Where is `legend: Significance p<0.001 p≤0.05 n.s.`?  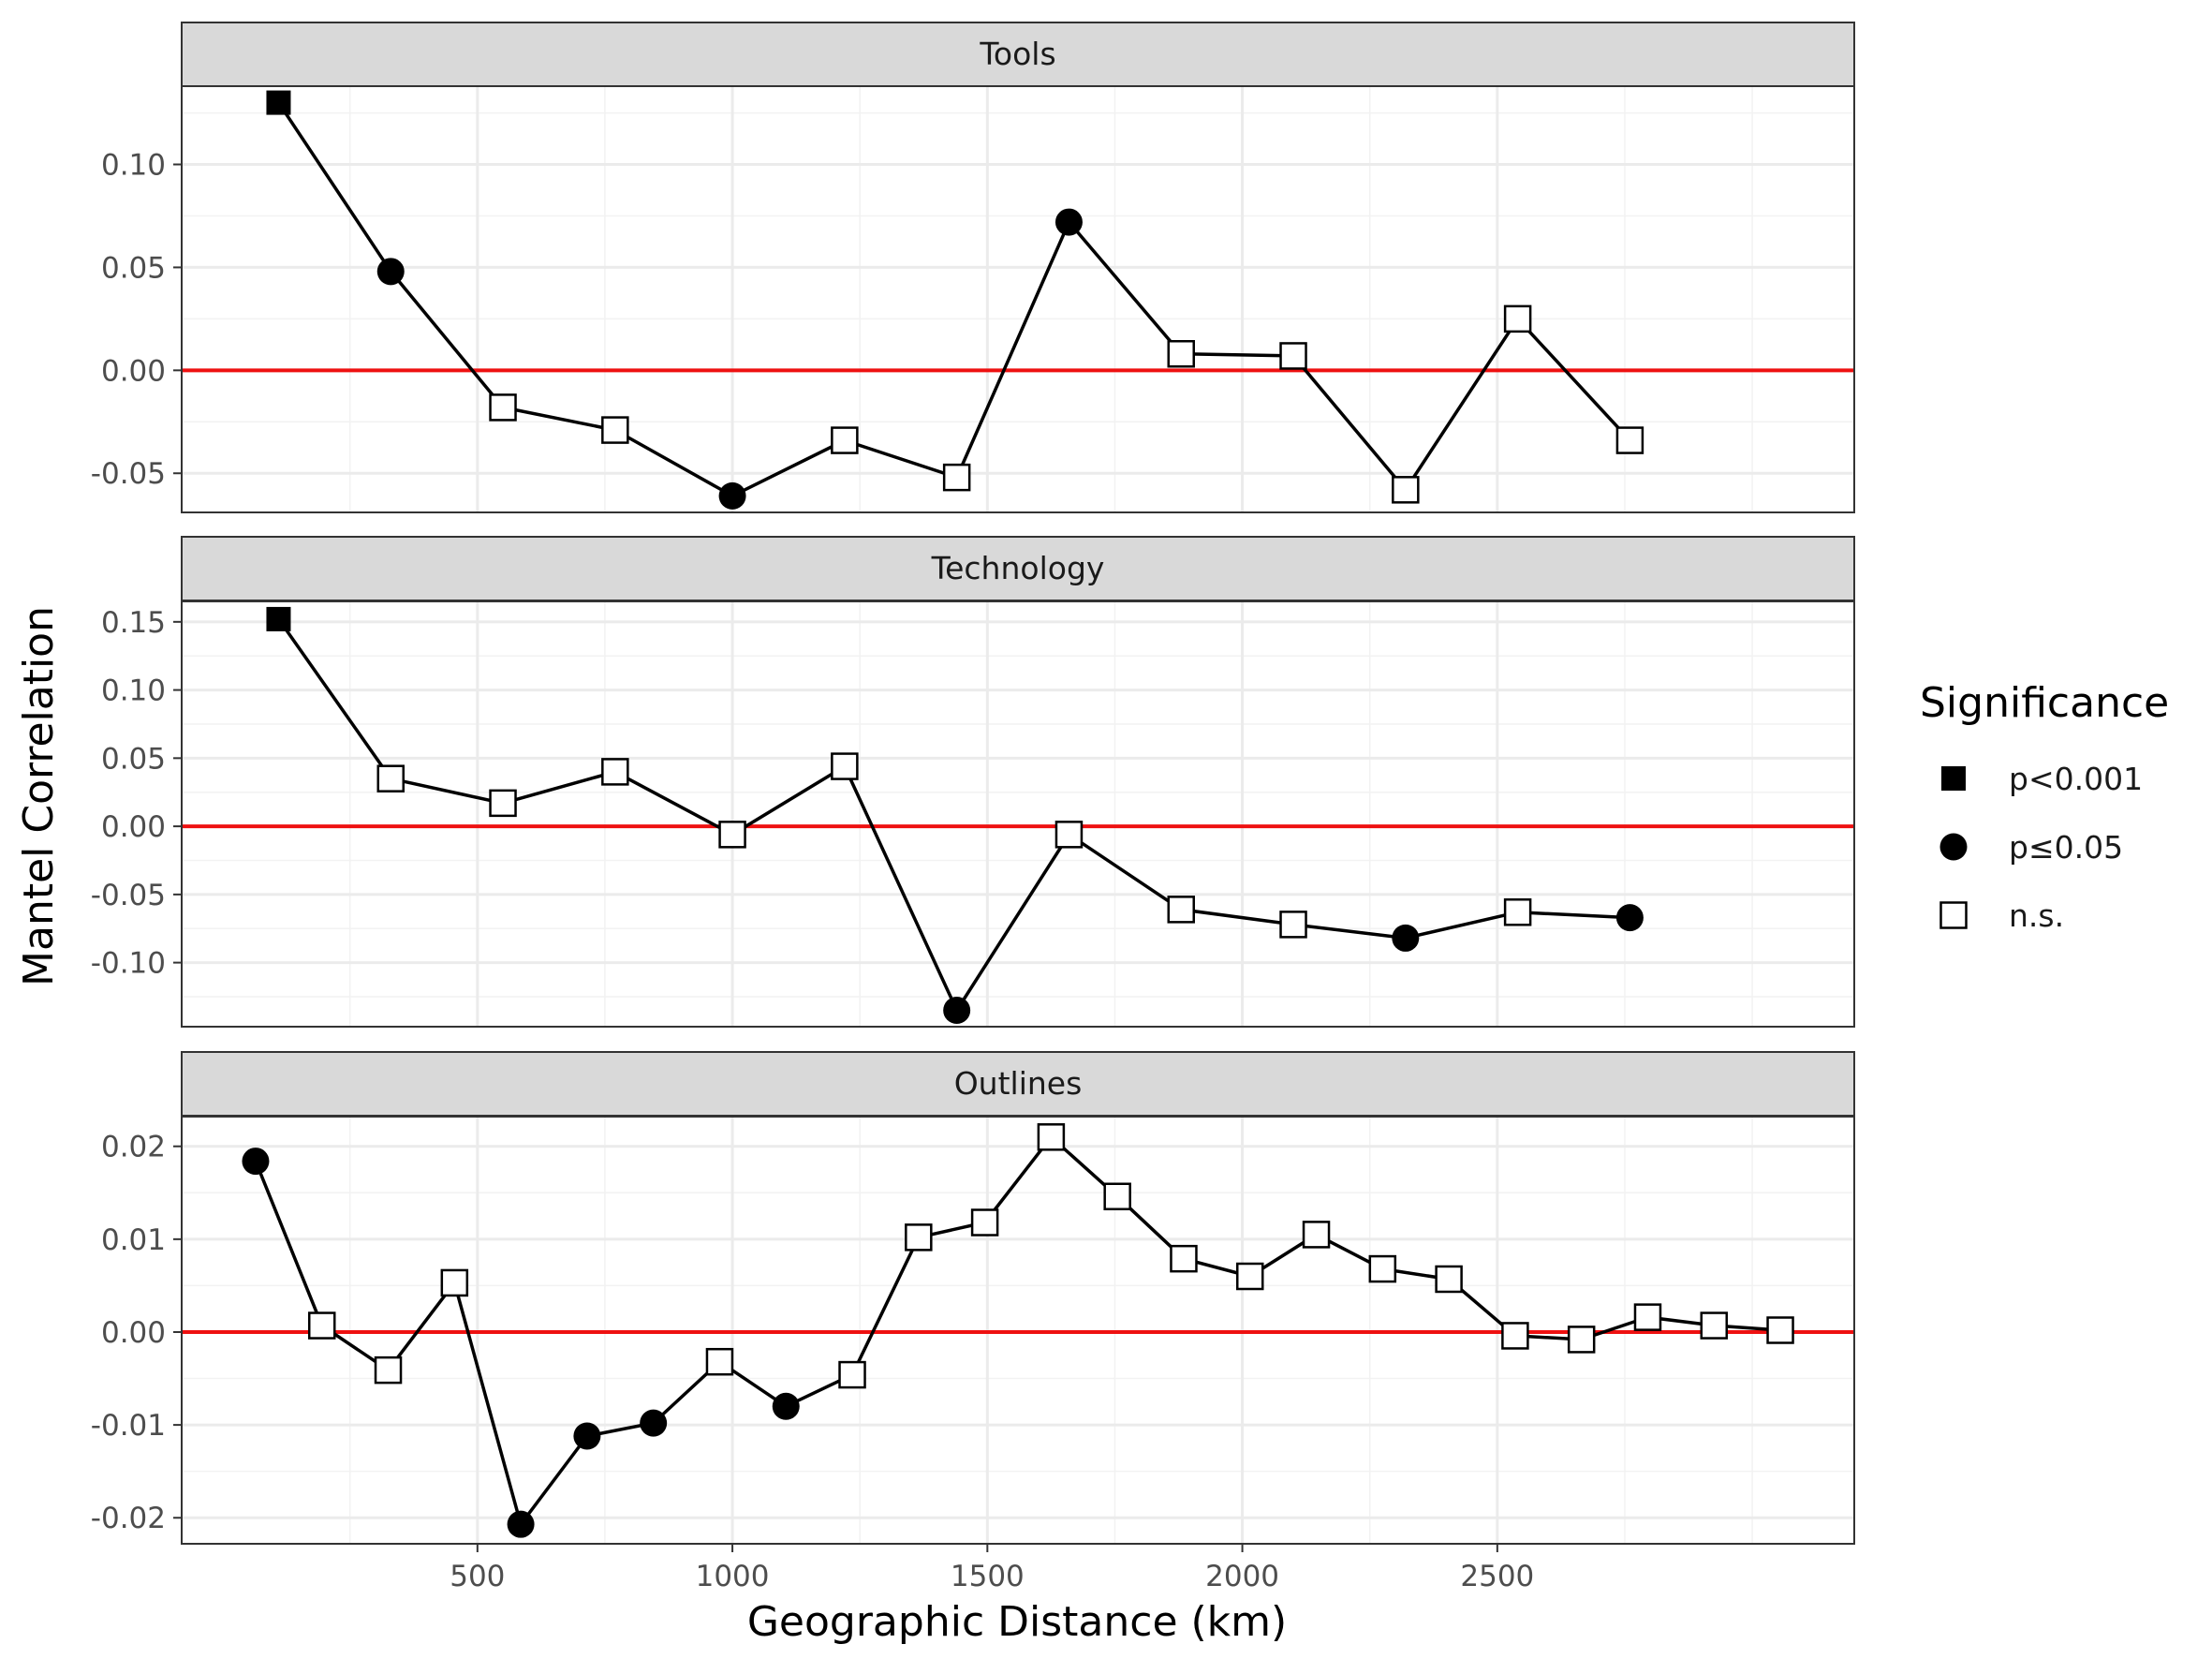
legend: Significance p<0.001 p≤0.05 n.s. is located at coordinates (2044, 807).